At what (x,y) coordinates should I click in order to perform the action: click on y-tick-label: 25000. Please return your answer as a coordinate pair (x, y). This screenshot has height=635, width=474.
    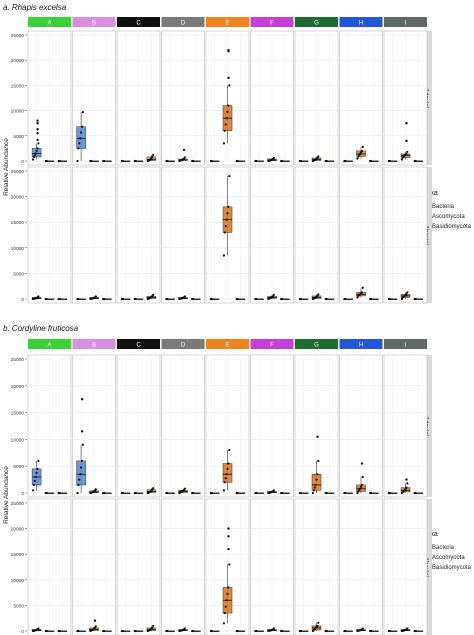
    Looking at the image, I should click on (18, 36).